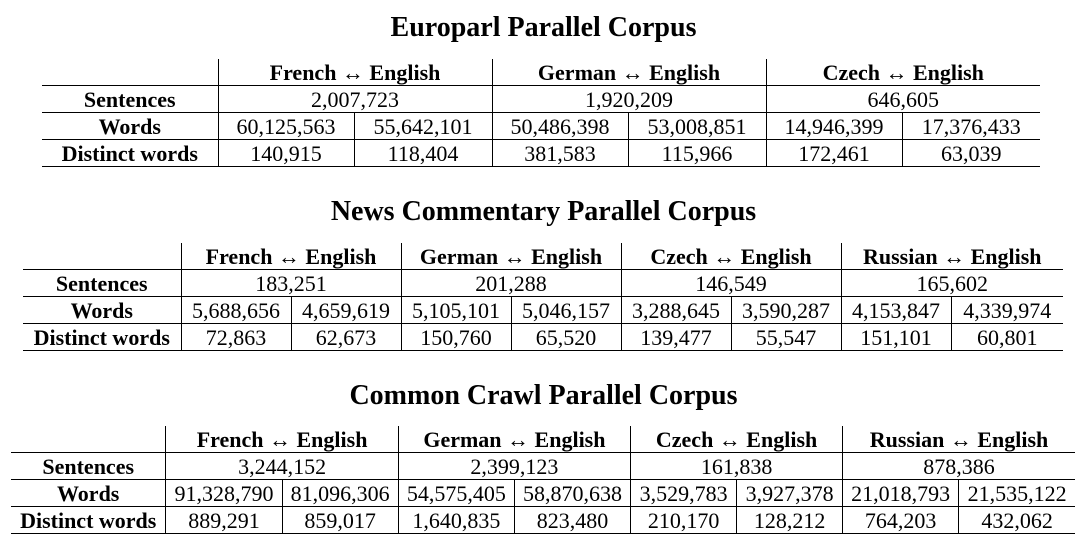 This screenshot has height=551, width=1087. Describe the element at coordinates (958, 466) in the screenshot. I see `cell-value: 878,386` at that location.